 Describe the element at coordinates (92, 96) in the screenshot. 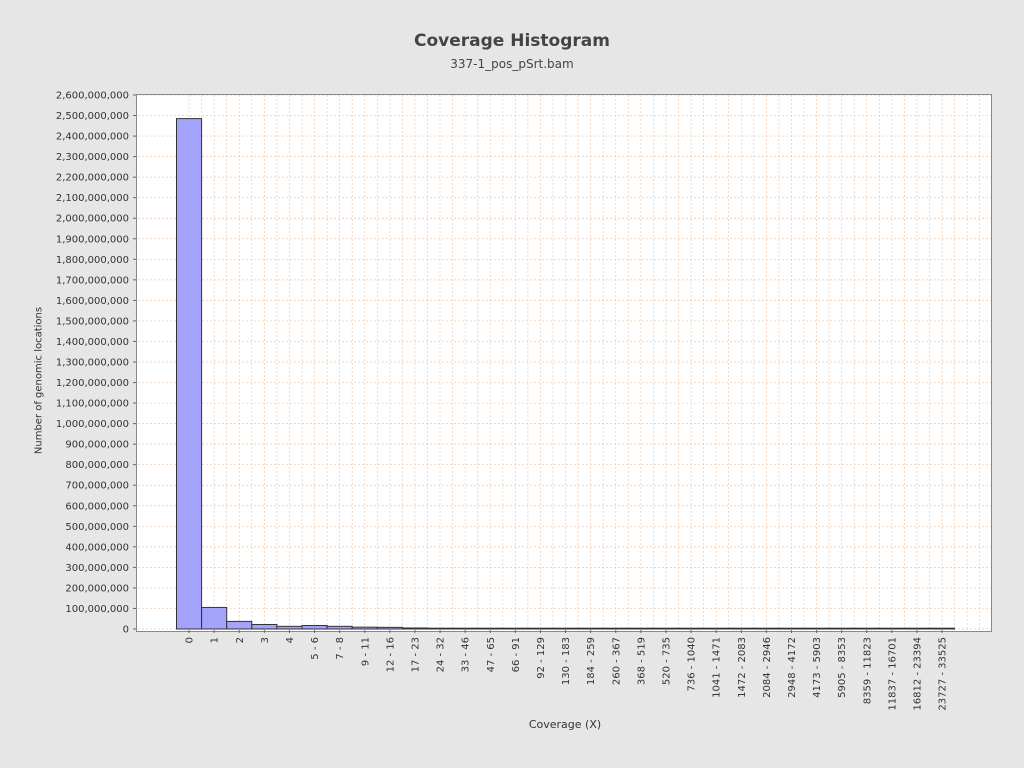

I see `y-tick-label: 2,600,000,000` at that location.